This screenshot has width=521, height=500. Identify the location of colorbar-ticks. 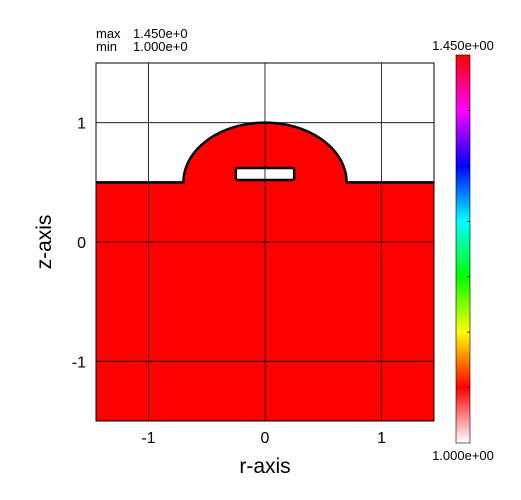
(468, 249).